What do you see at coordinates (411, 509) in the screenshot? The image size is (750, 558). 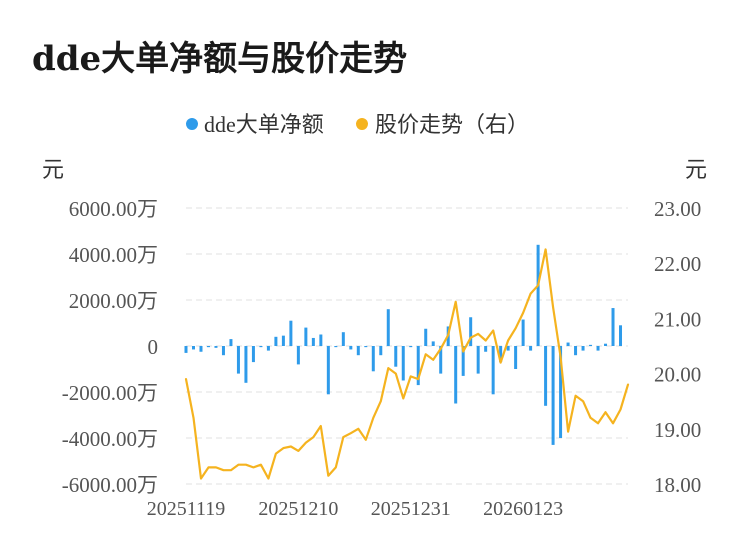 I see `x-tick-label: 20251231` at bounding box center [411, 509].